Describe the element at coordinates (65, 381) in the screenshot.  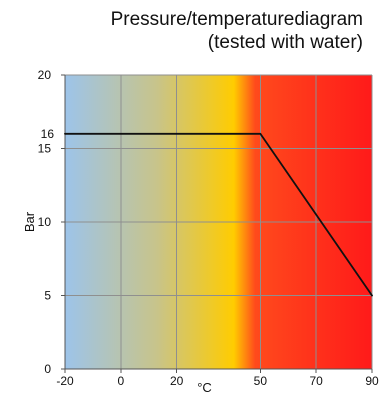
I see `x-tick-label: -20` at that location.